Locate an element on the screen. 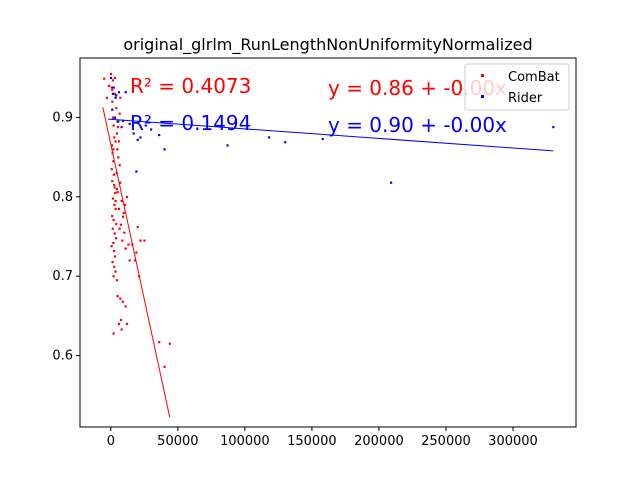 Image resolution: width=640 pixels, height=480 pixels. x-tick-label: 200000 is located at coordinates (379, 441).